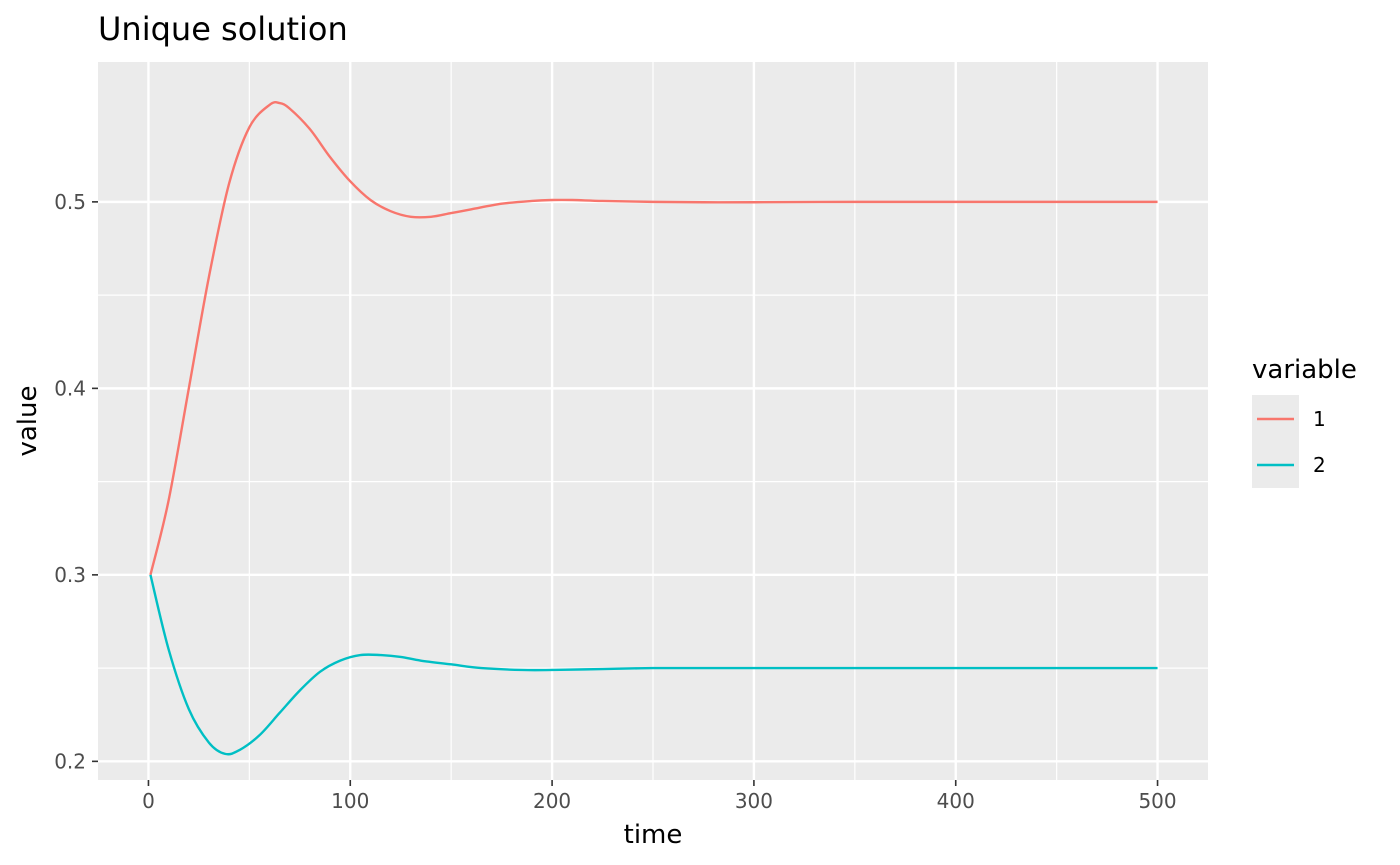 This screenshot has width=1400, height=865. What do you see at coordinates (1304, 421) in the screenshot?
I see `legend: variable 1 2` at bounding box center [1304, 421].